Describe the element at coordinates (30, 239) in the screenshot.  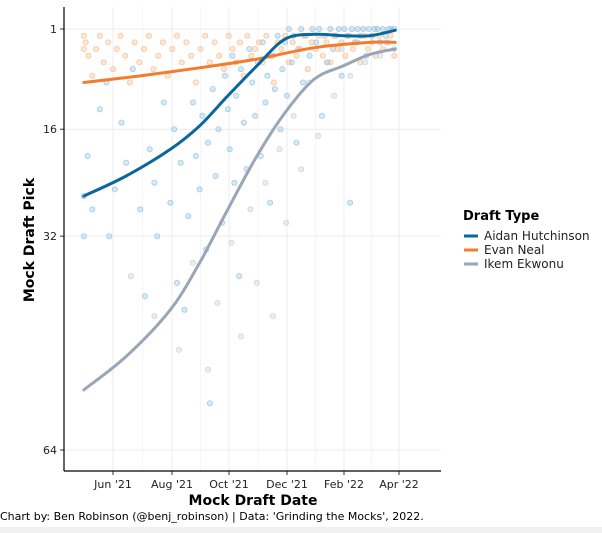
I see `y-axis-title: Mock Draft Pick` at that location.